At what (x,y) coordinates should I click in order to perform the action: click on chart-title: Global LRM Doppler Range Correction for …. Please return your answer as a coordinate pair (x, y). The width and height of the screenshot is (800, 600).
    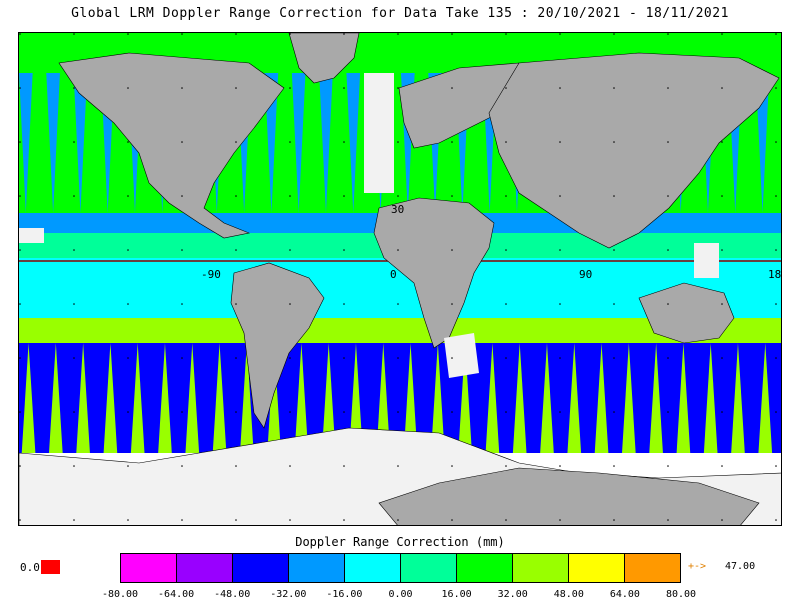
    Looking at the image, I should click on (400, 13).